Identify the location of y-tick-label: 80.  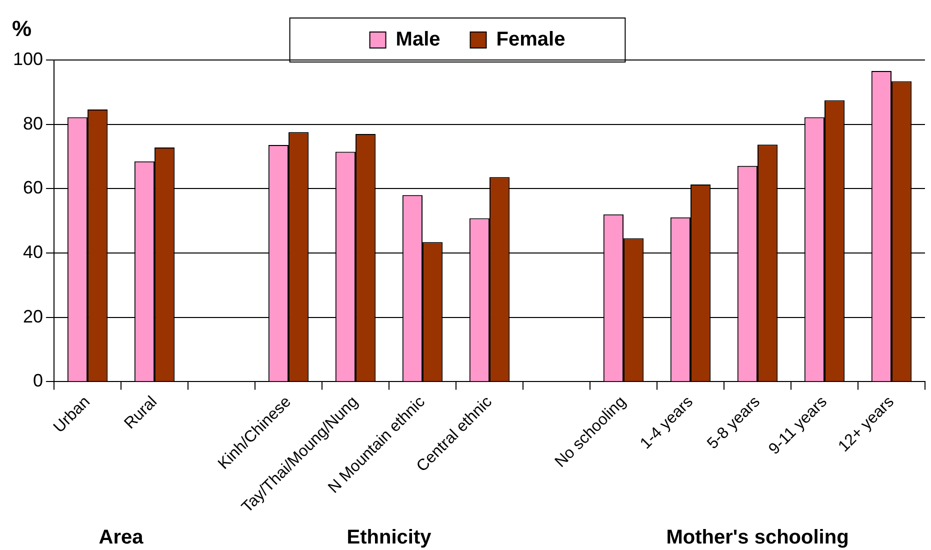
(33, 123).